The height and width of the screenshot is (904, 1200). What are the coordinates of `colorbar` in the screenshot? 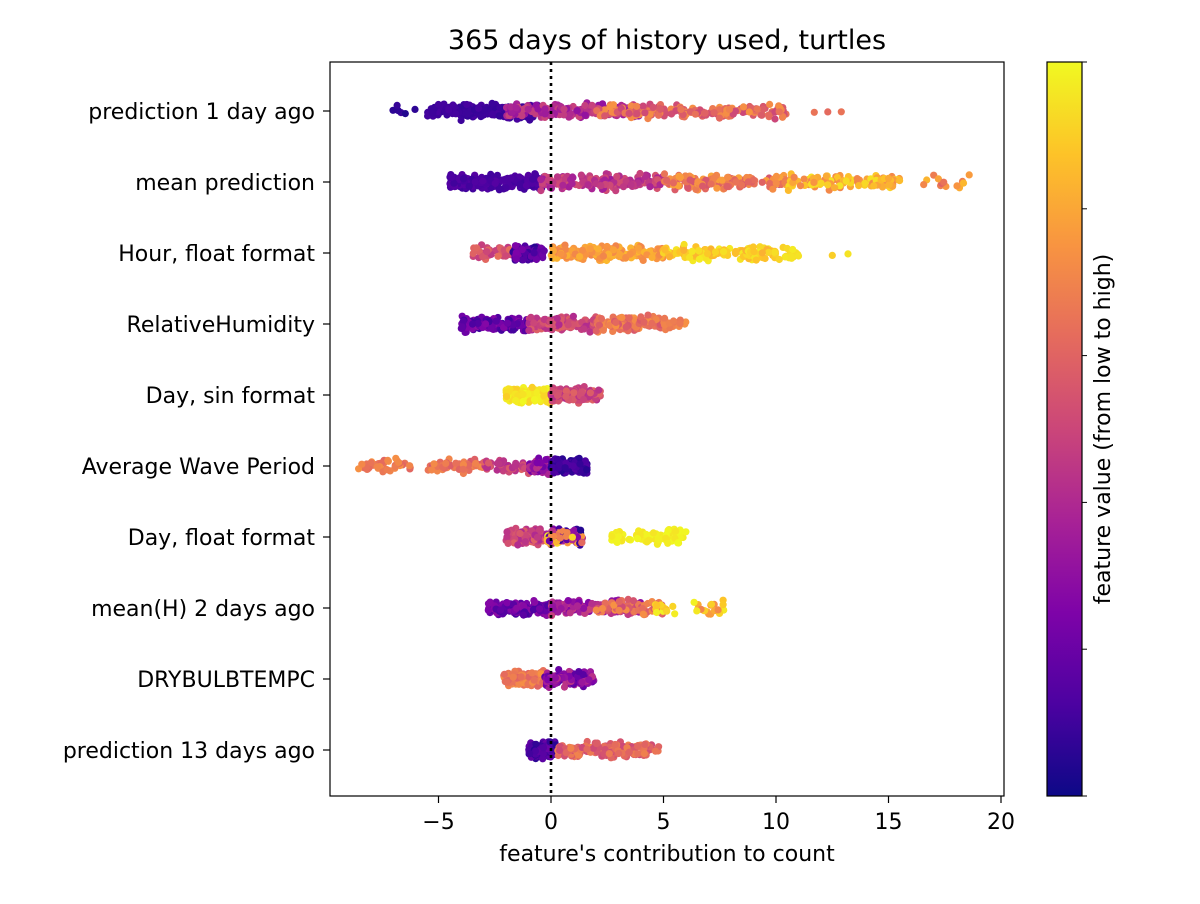 It's located at (1064, 429).